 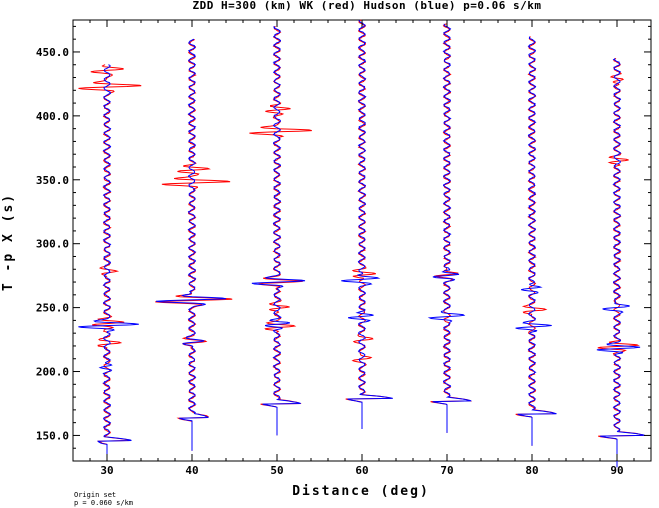 What do you see at coordinates (191, 470) in the screenshot?
I see `x-tick-label: 40` at bounding box center [191, 470].